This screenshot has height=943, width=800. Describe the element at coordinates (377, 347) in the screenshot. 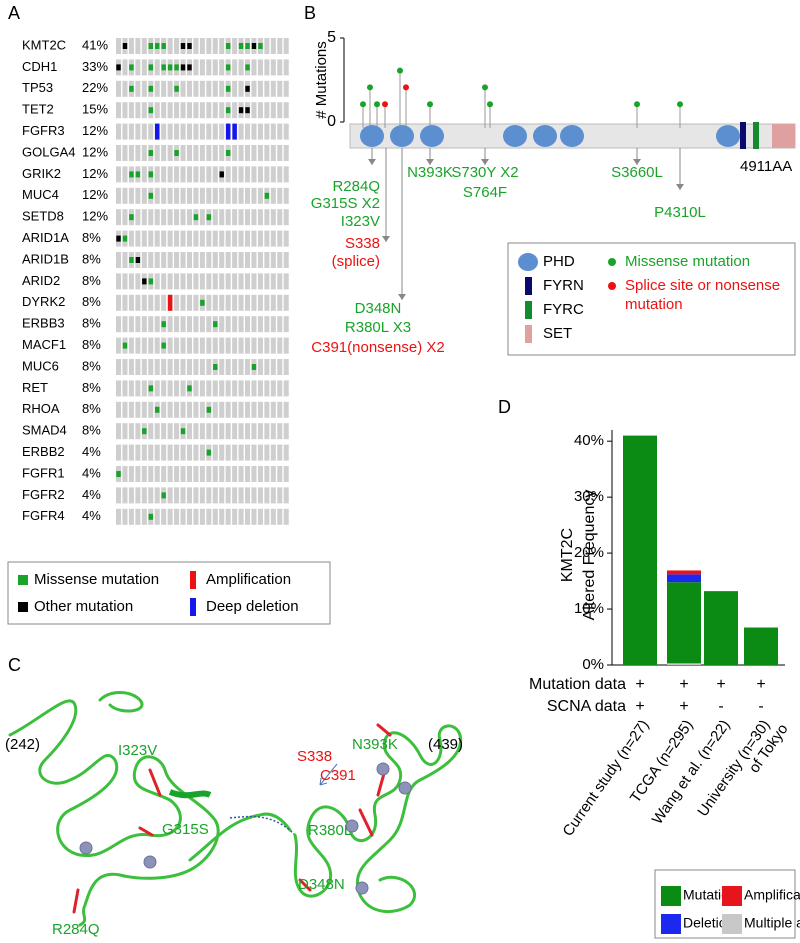

I see `mutation-label: C391(nonsense) X2` at that location.